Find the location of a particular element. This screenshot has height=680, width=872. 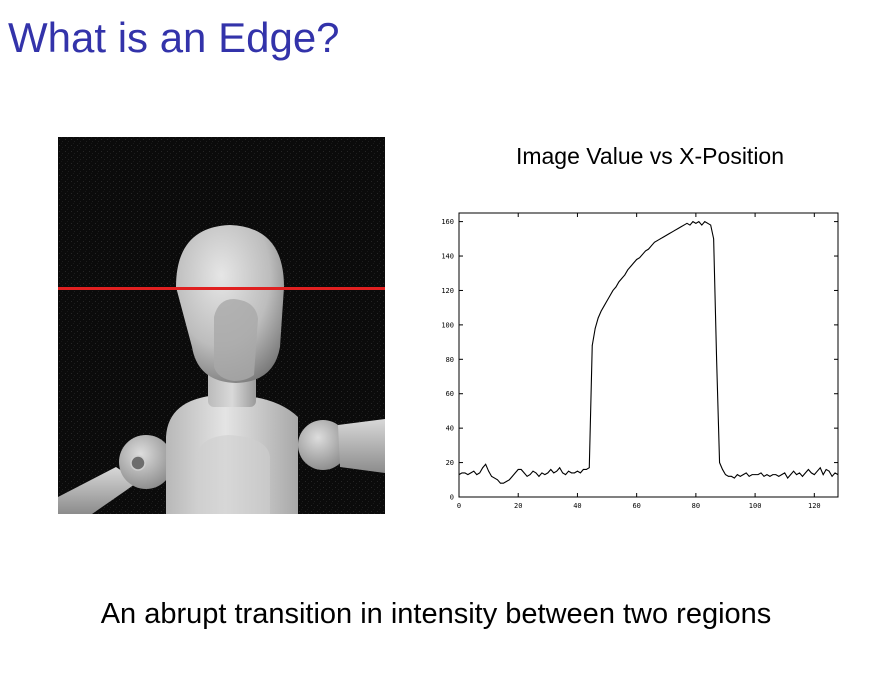

y-tick-label: 160 is located at coordinates (447, 222).